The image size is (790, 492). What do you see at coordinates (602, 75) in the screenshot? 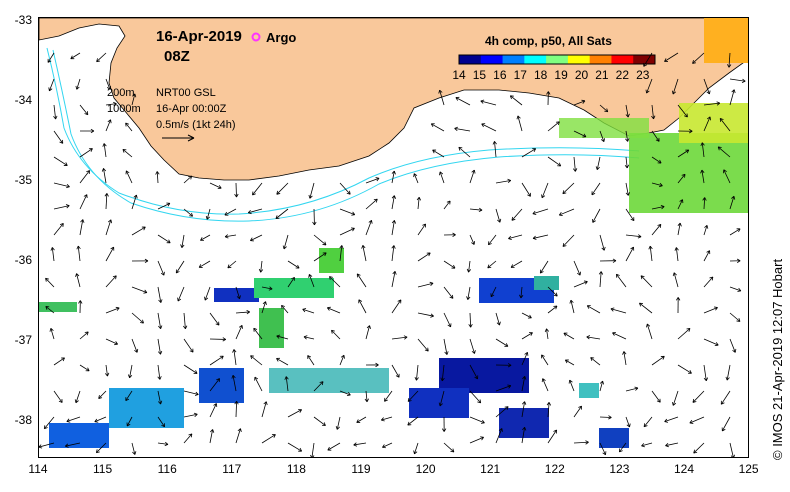
I see `colorbar-tick: 21` at bounding box center [602, 75].